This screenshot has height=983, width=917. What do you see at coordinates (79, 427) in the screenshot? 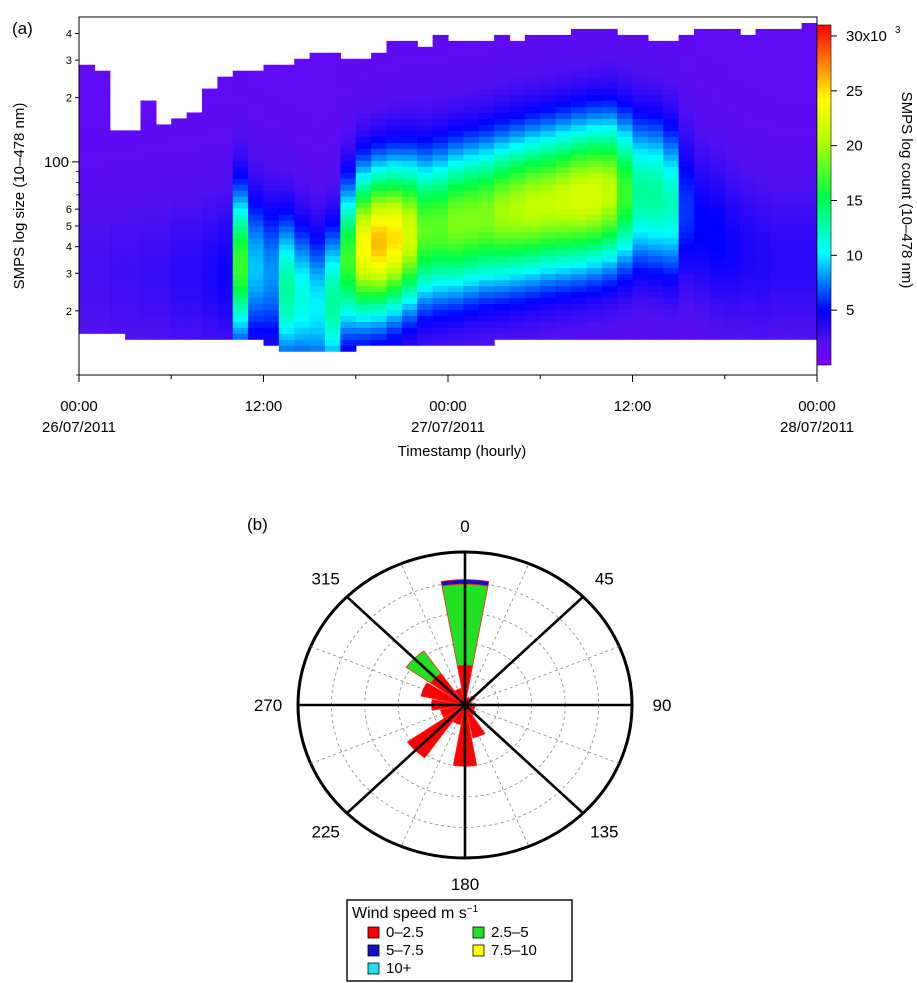
I see `x-tick-date-label: 26/07/2011` at bounding box center [79, 427].